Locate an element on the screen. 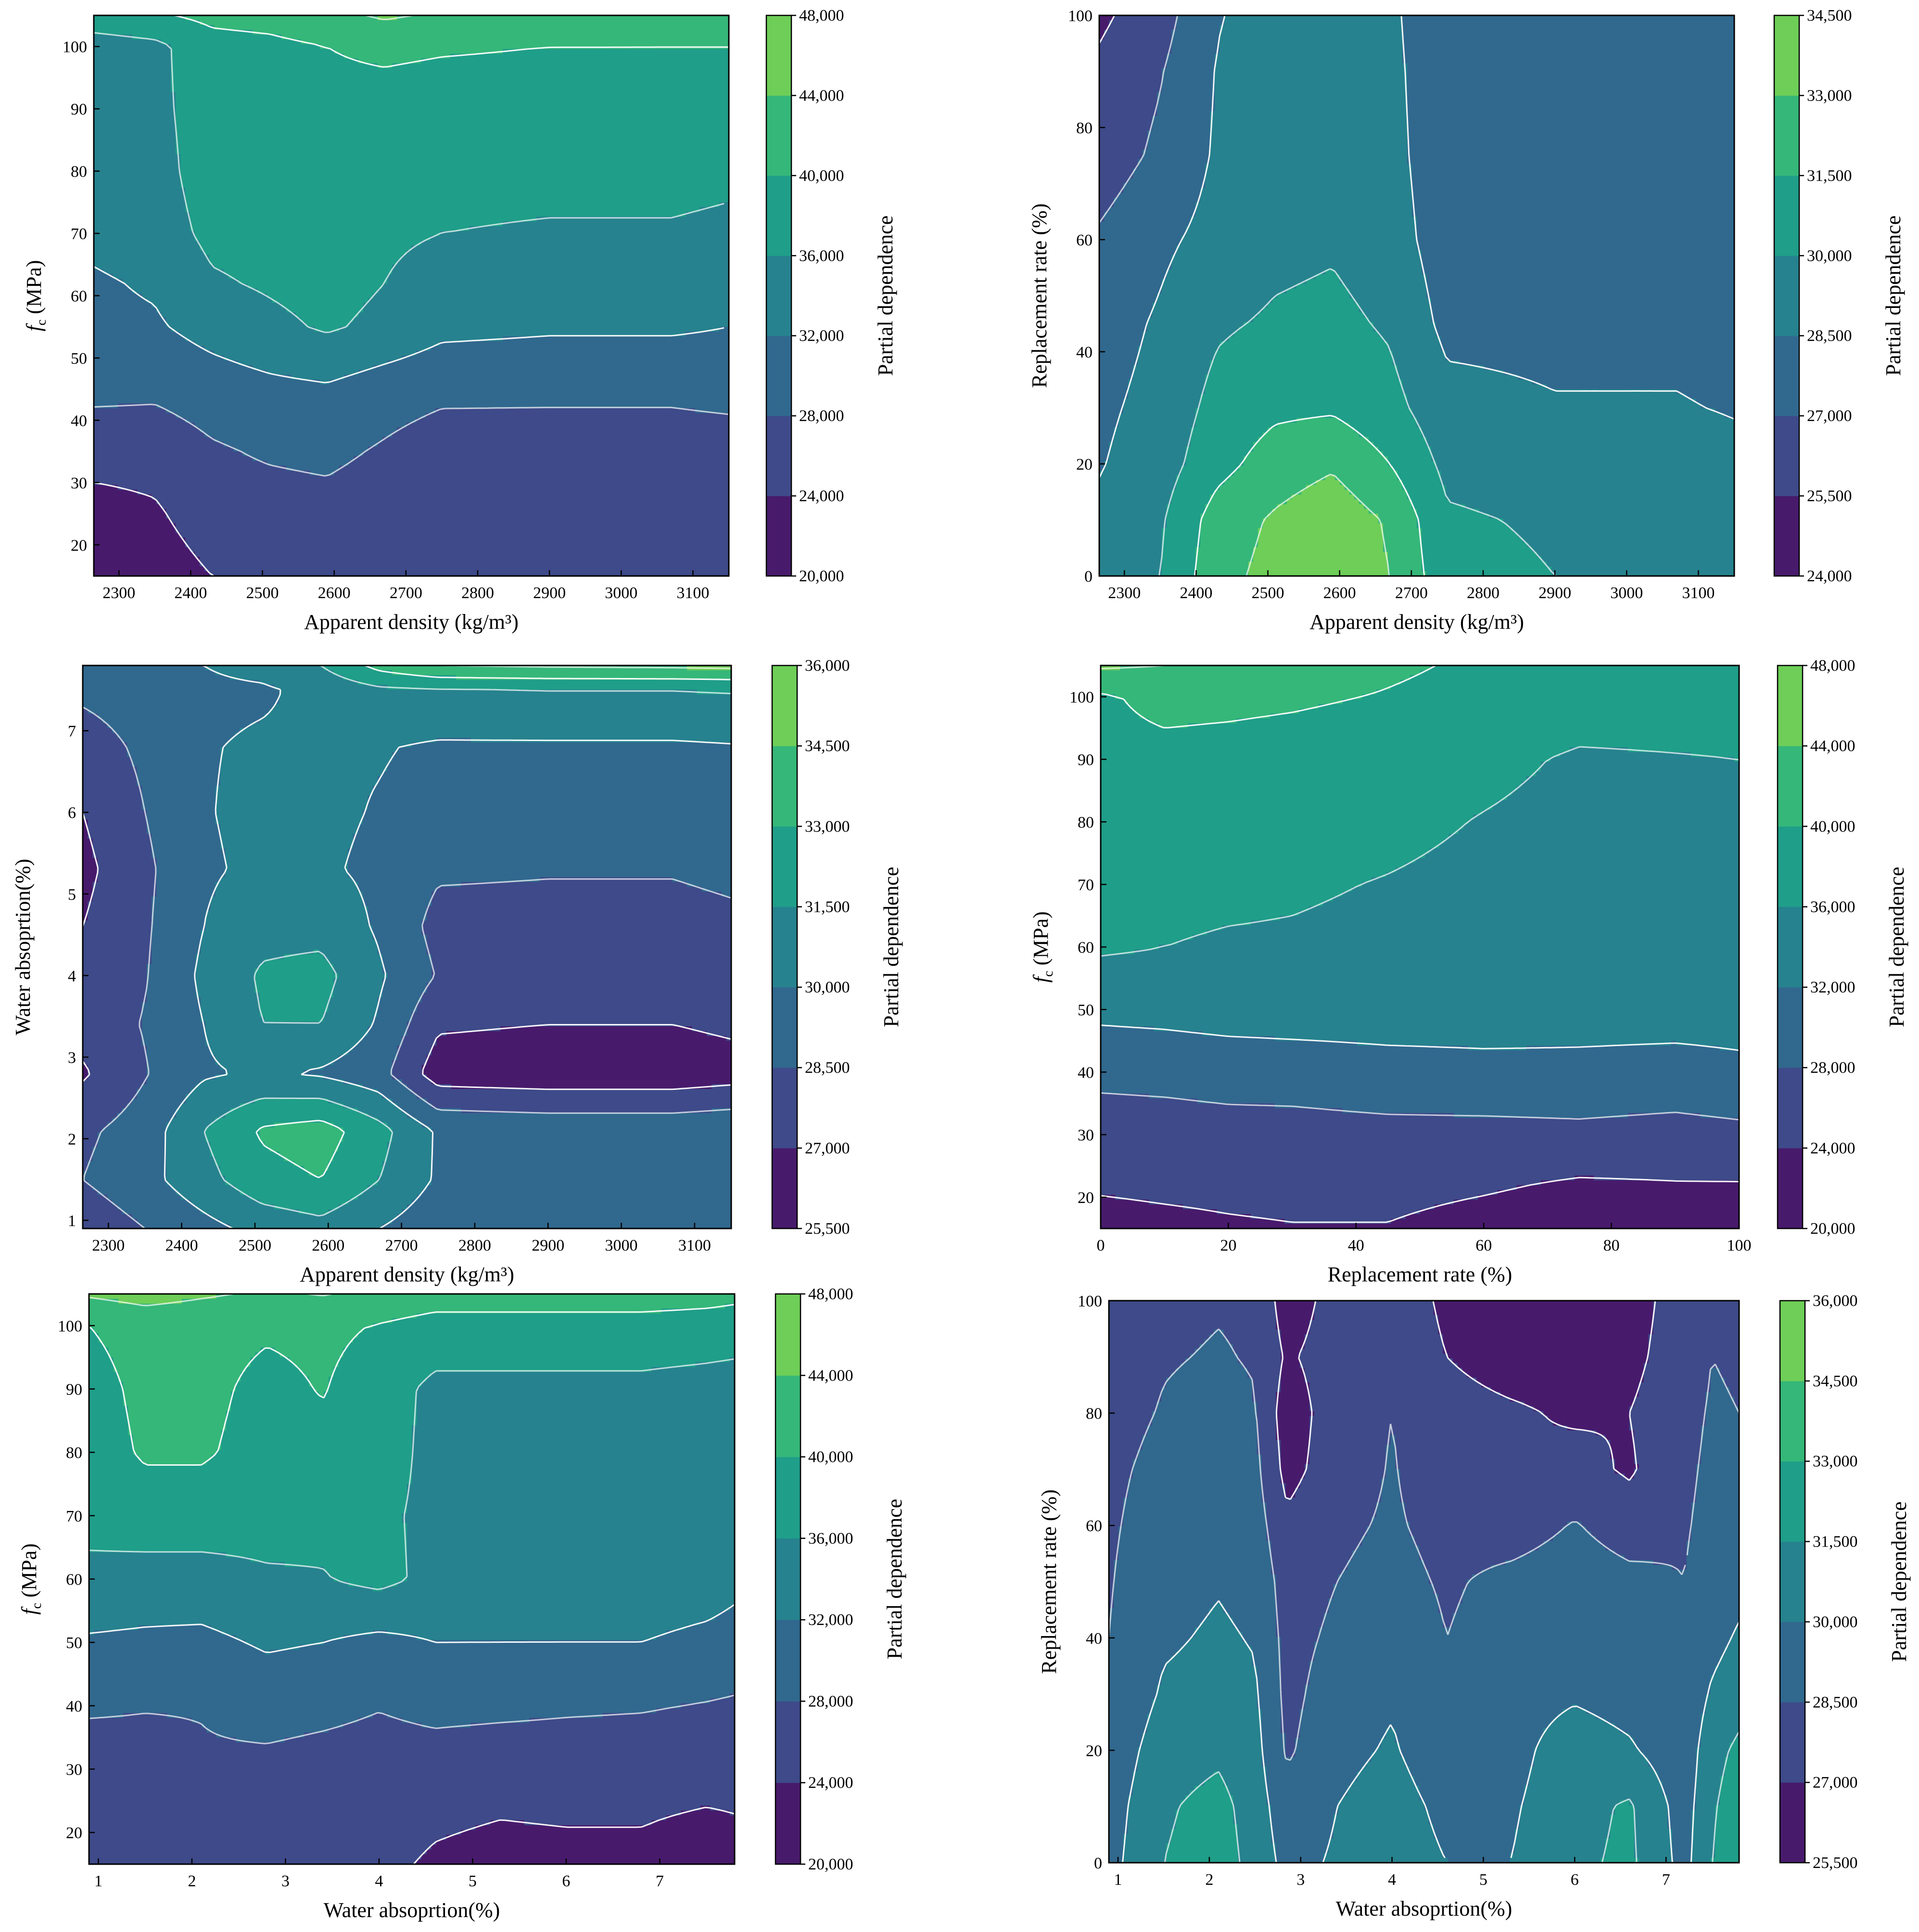 Image resolution: width=1919 pixels, height=1932 pixels. colorbar-label: Partial dependence is located at coordinates (885, 296).